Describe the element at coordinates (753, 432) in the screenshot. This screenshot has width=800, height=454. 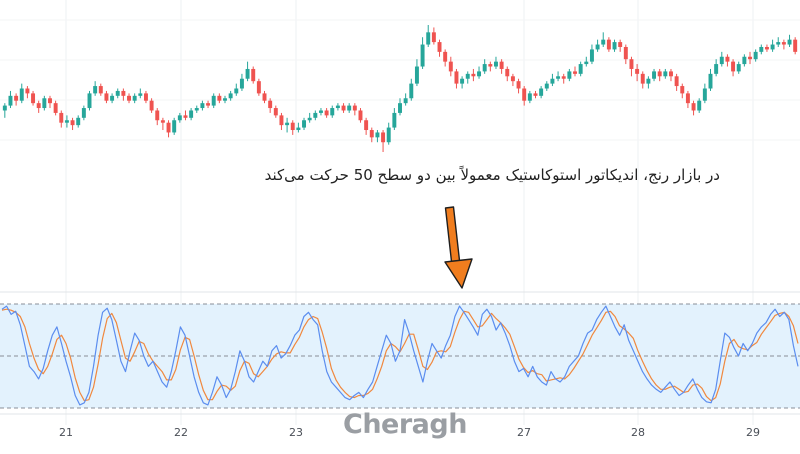
I see `x-tick-label: 29` at that location.